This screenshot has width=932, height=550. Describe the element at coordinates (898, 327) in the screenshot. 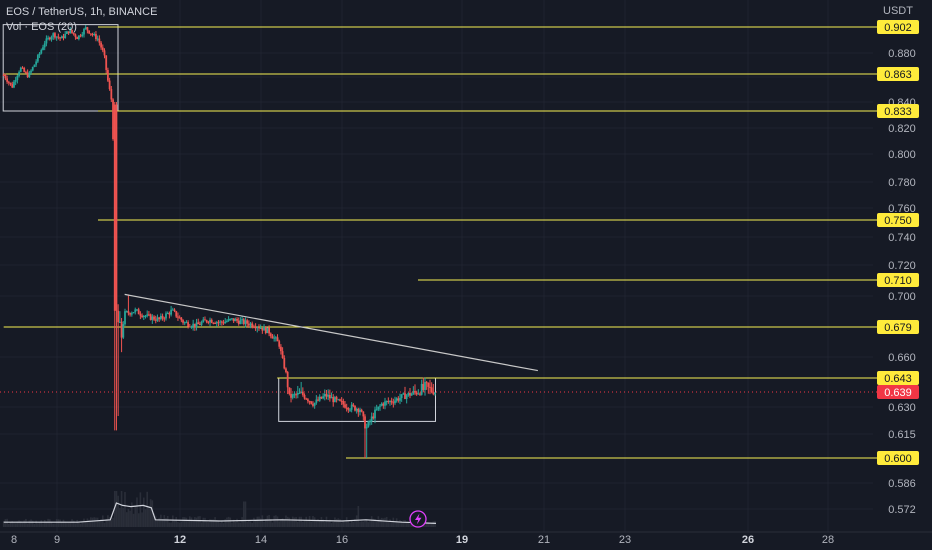

I see `level-tag-0.679` at that location.